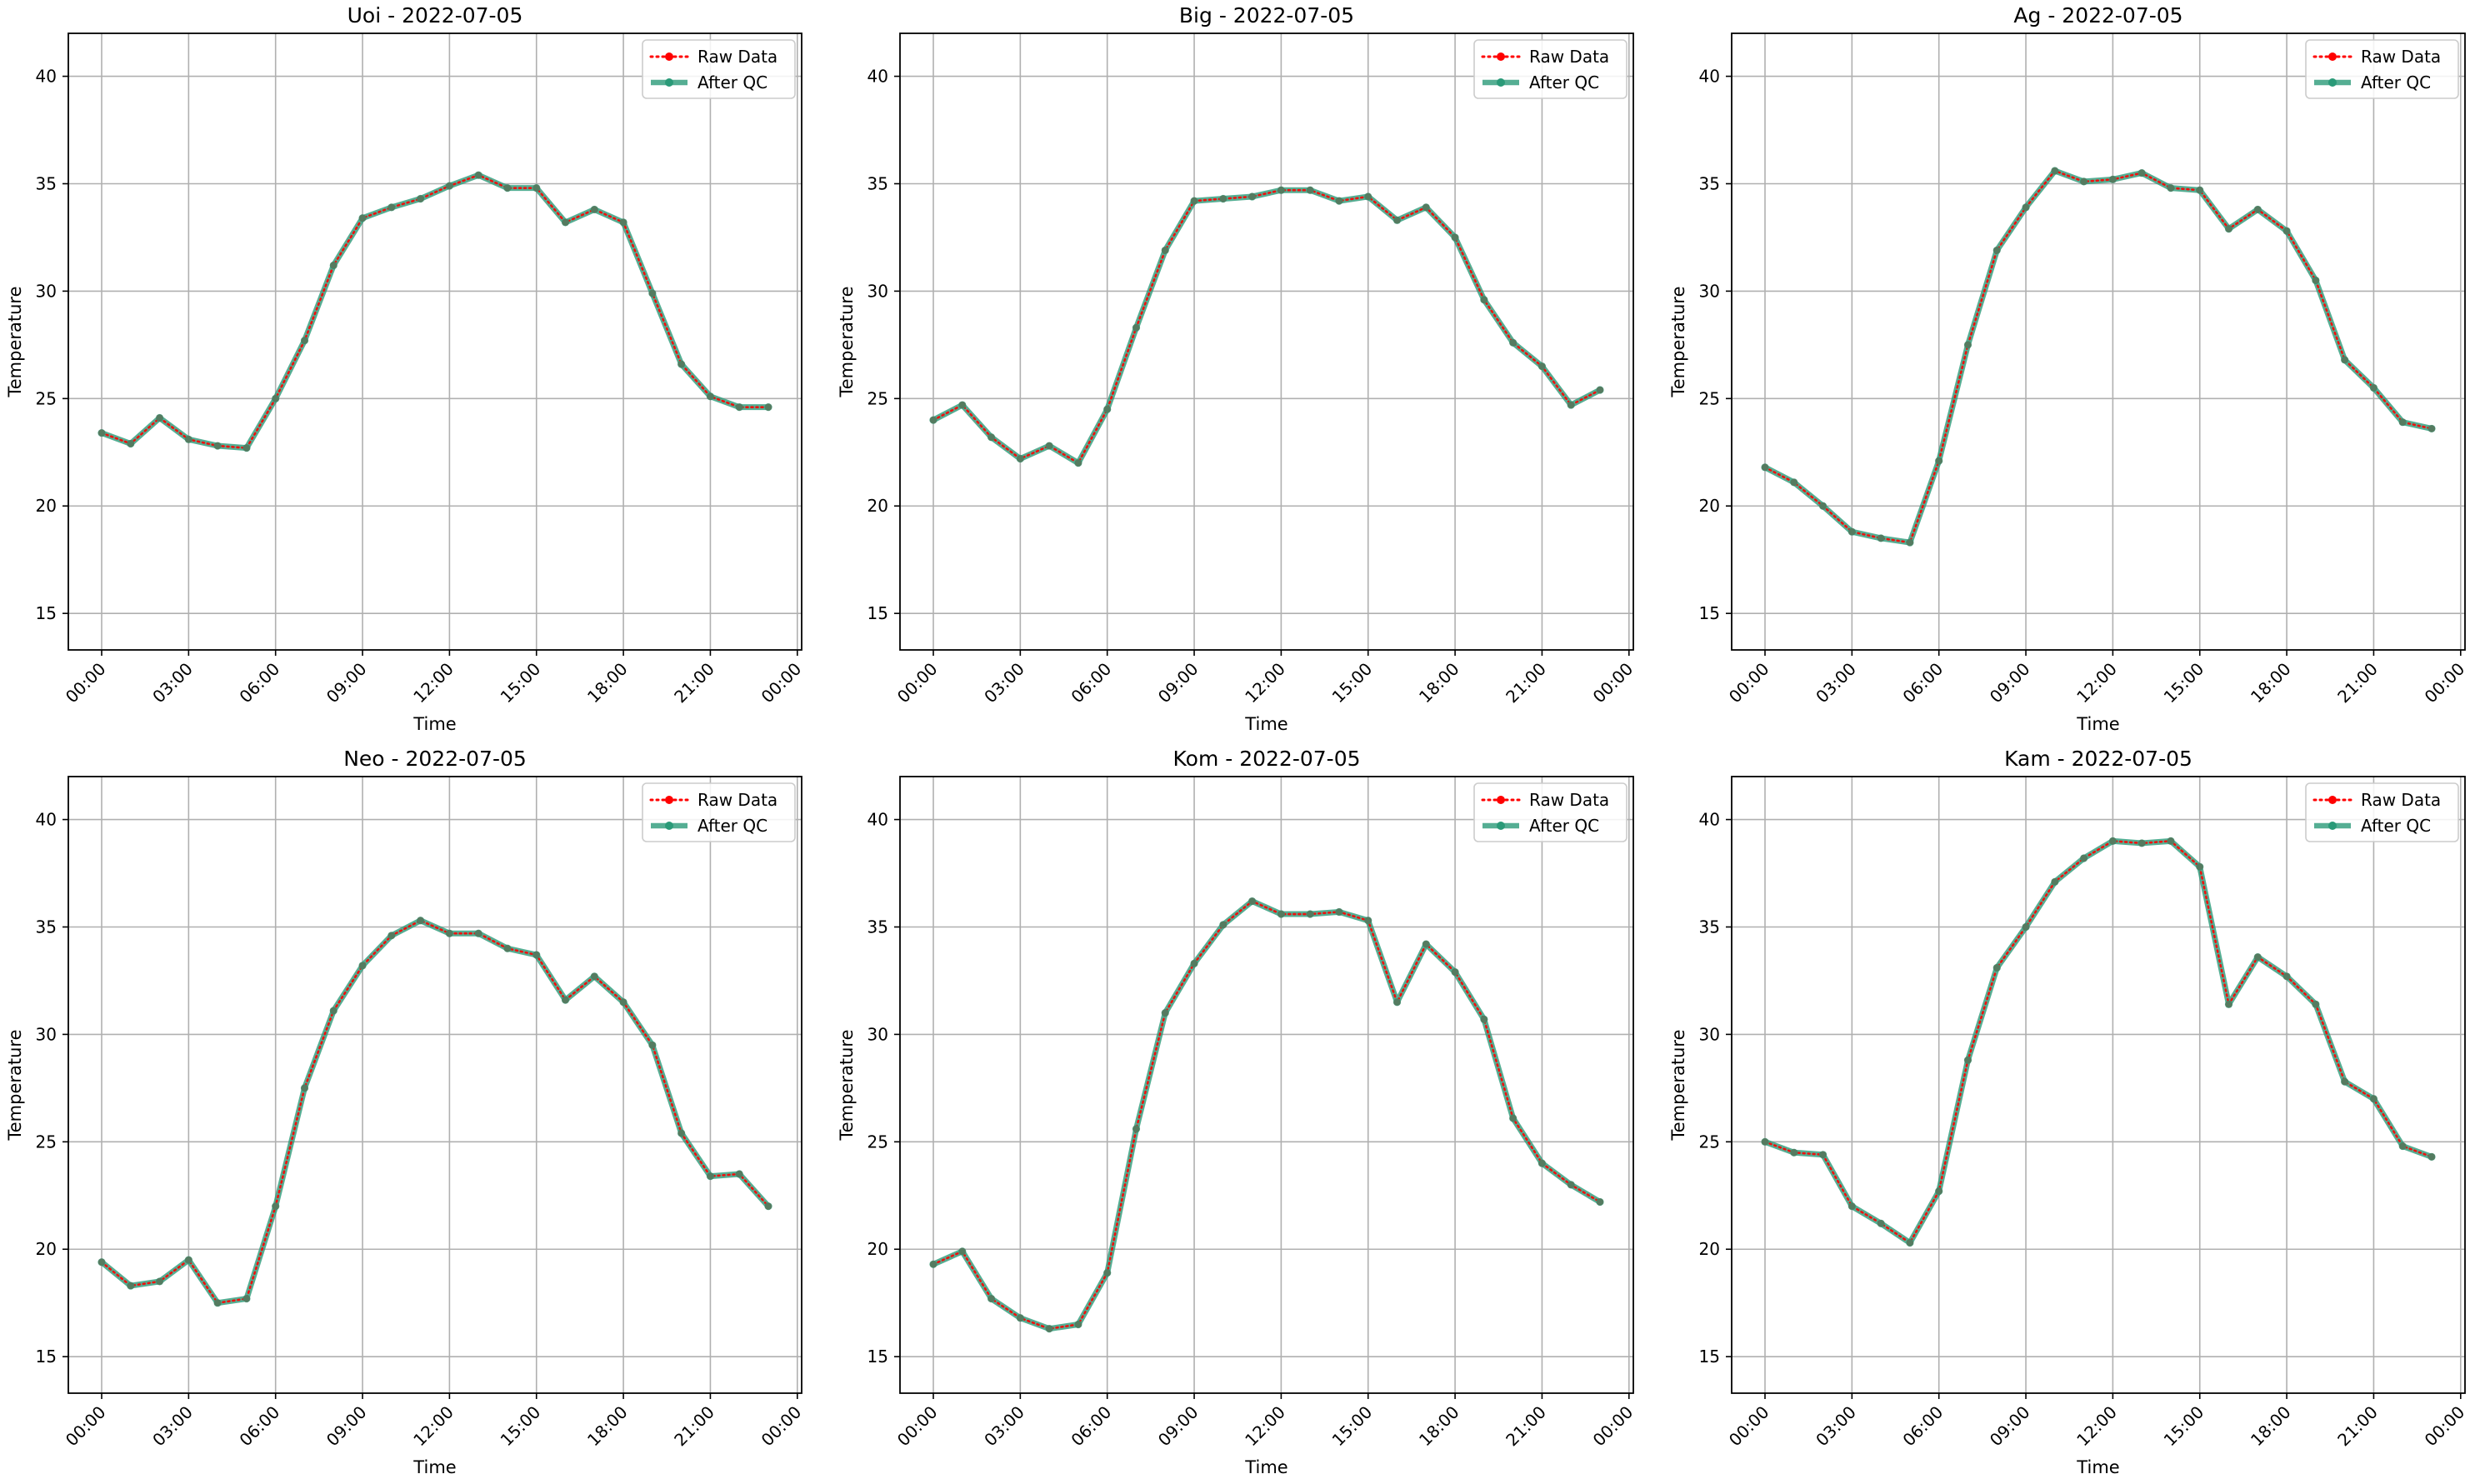 The height and width of the screenshot is (1484, 2485). I want to click on x-tick-label: 06:00, so click(1092, 683).